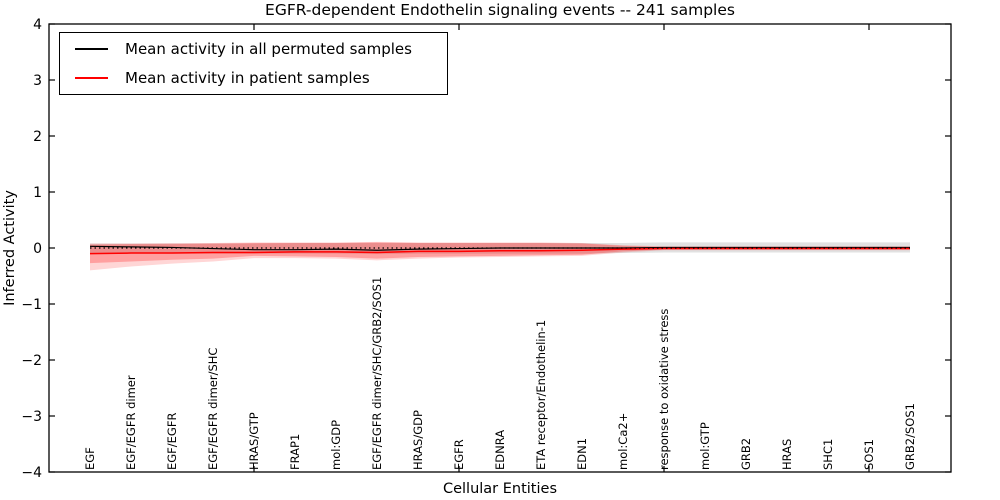 Image resolution: width=1000 pixels, height=500 pixels. Describe the element at coordinates (664, 389) in the screenshot. I see `category-label: response to oxidative stress` at that location.